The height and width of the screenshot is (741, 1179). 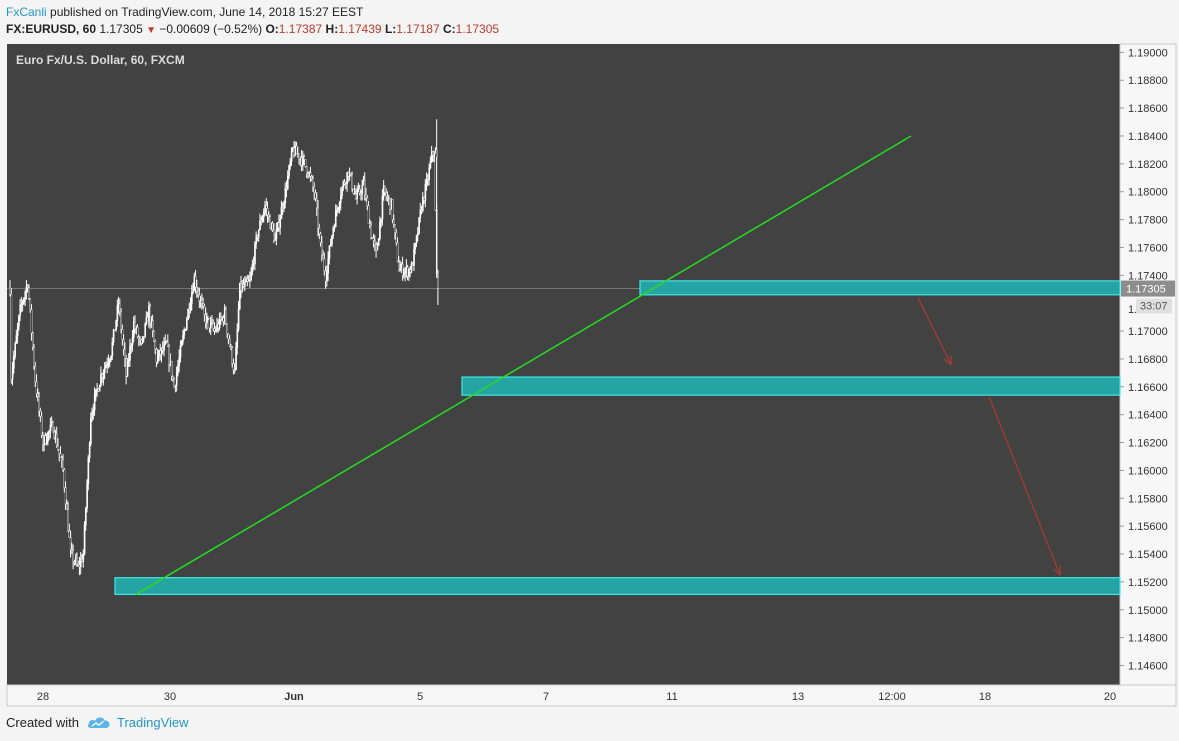 I want to click on y-tick-label: 1.15000, so click(x=1148, y=611).